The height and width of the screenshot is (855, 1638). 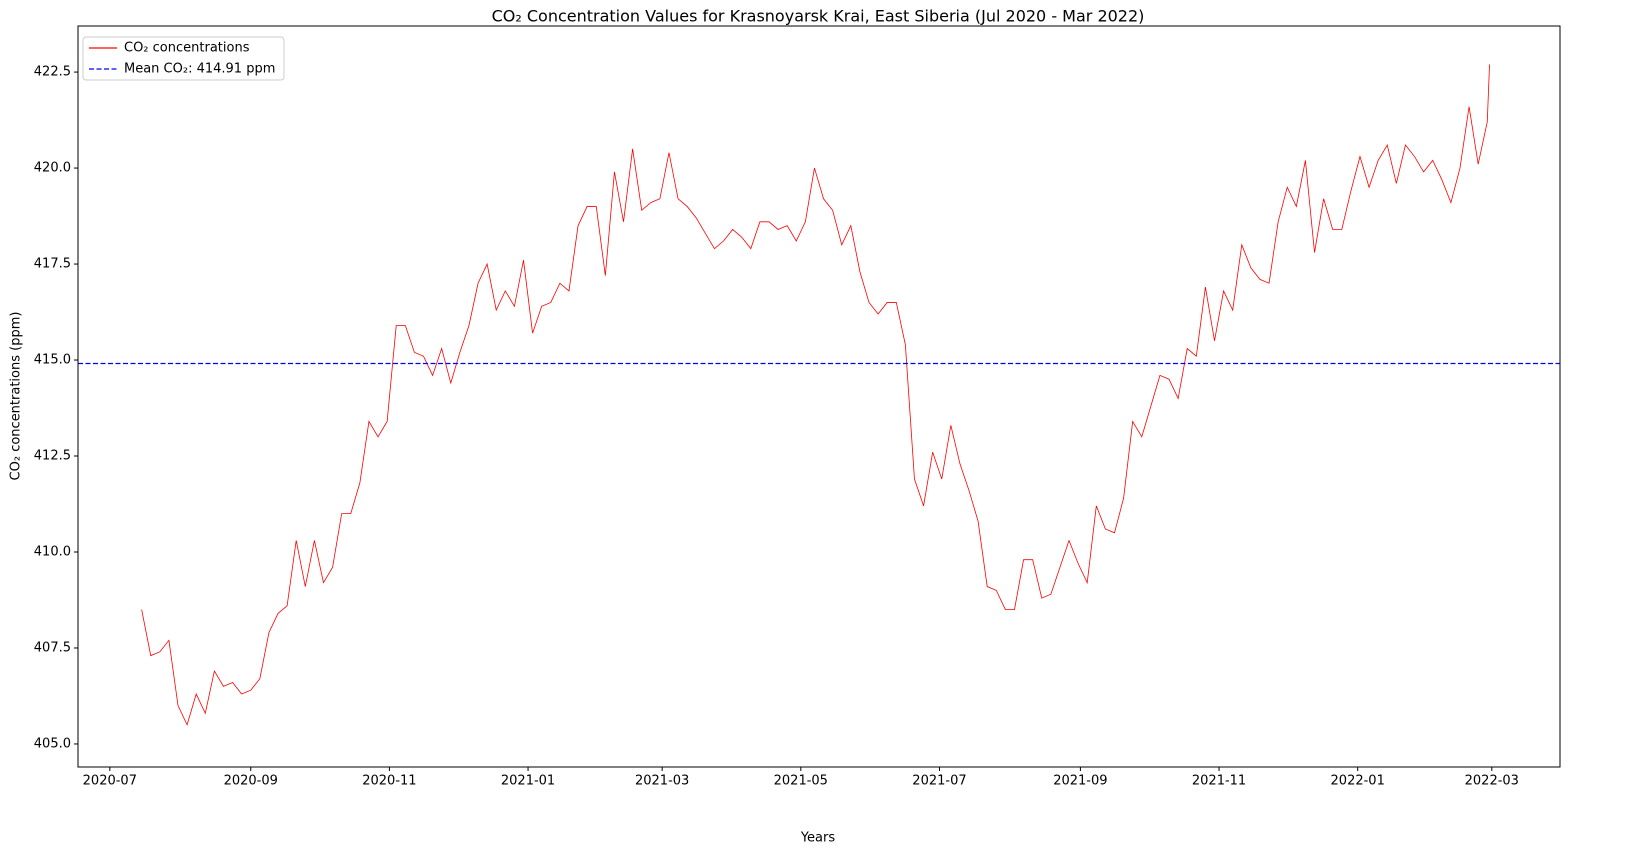 What do you see at coordinates (52, 264) in the screenshot?
I see `y-tick-label: 417.5` at bounding box center [52, 264].